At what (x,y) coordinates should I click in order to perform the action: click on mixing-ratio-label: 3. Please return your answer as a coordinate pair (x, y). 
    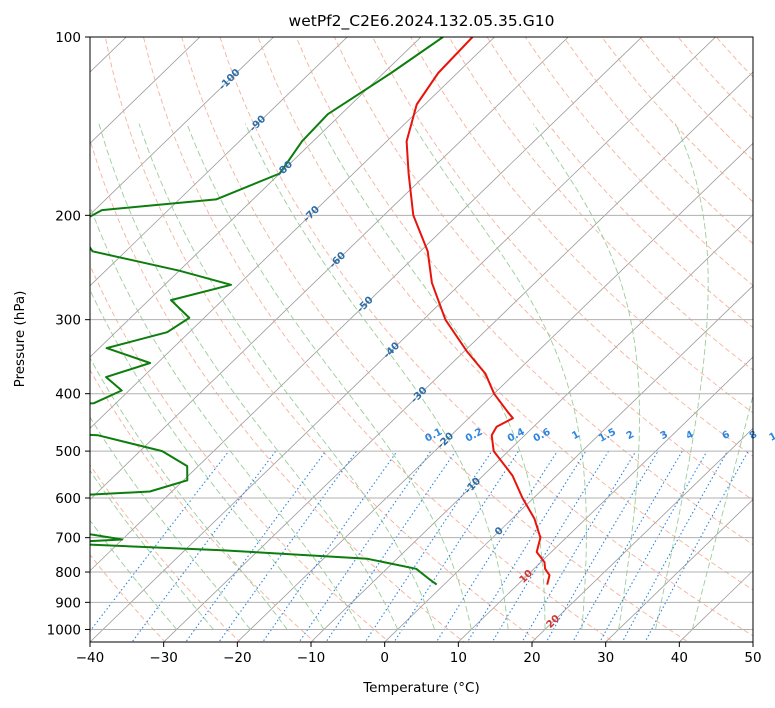
    Looking at the image, I should click on (664, 435).